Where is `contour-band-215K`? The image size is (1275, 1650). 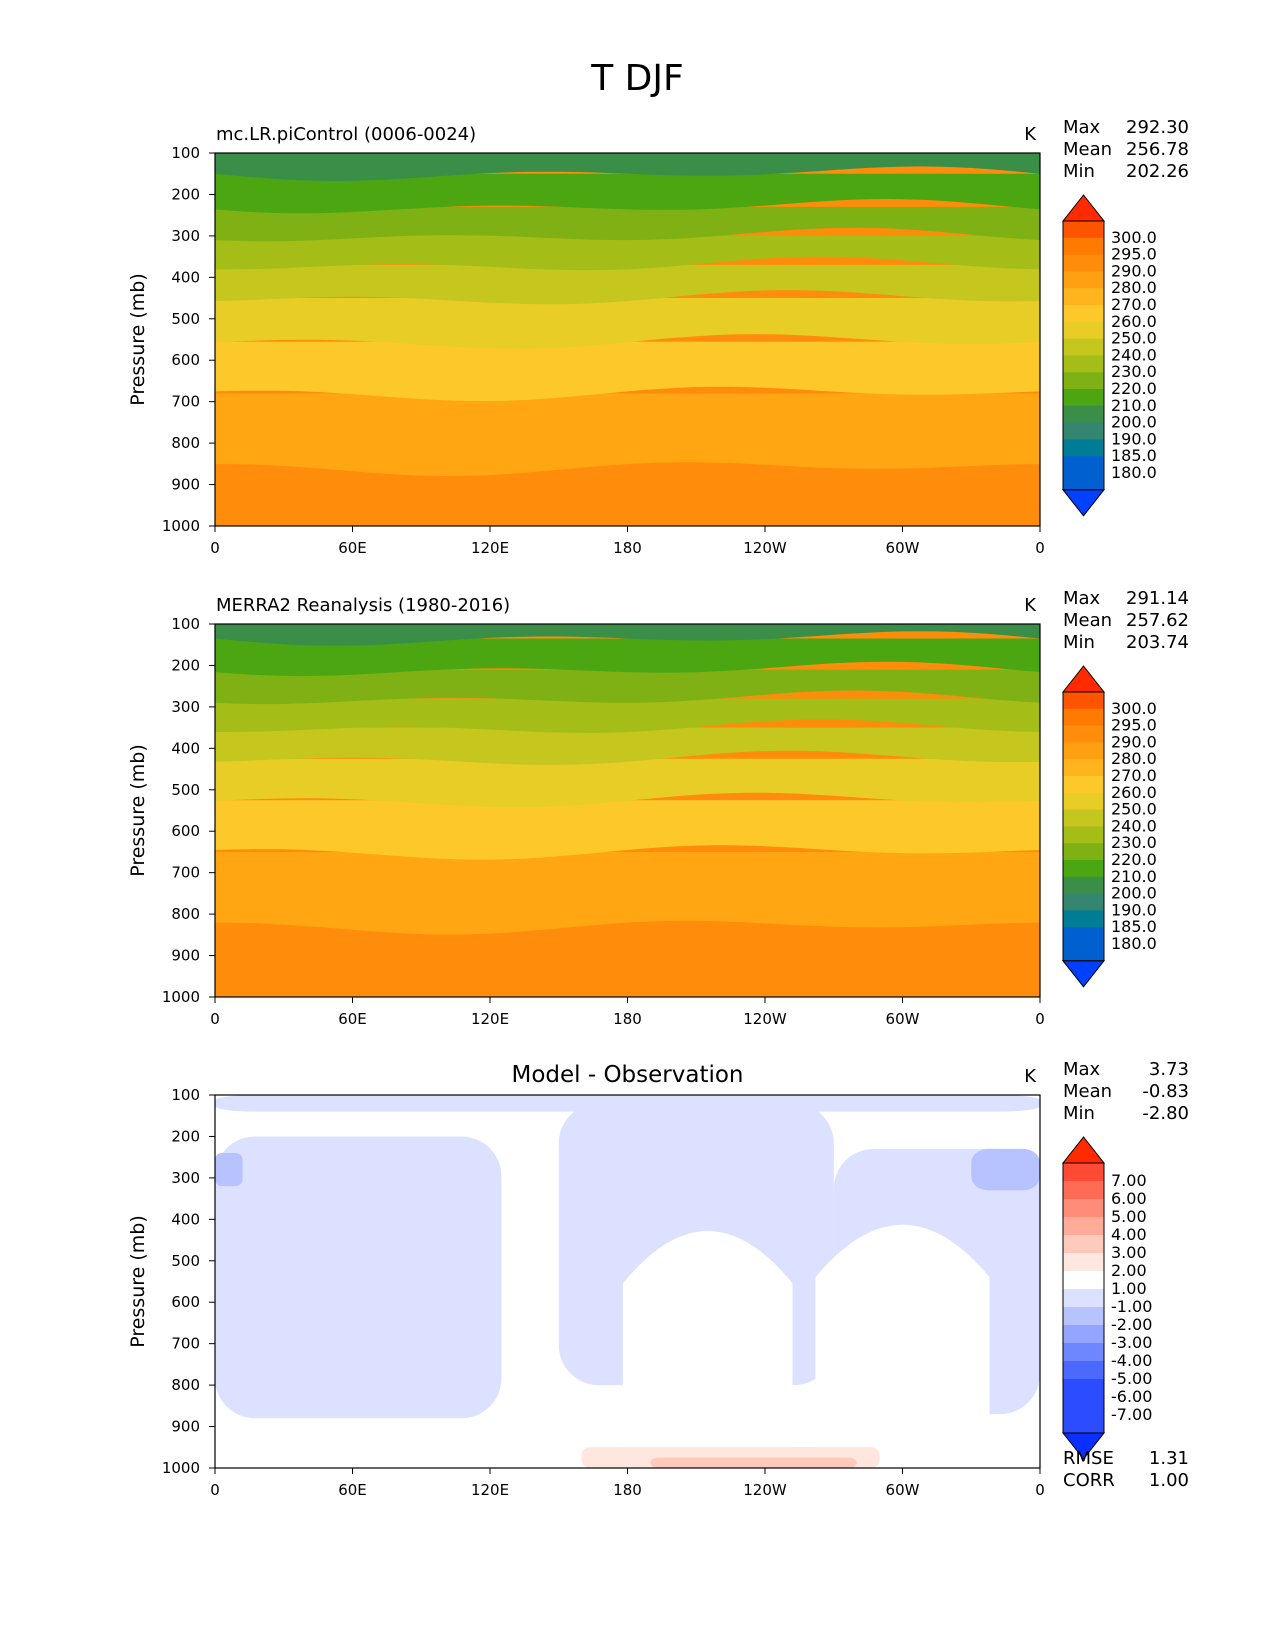 contour-band-215K is located at coordinates (627, 657).